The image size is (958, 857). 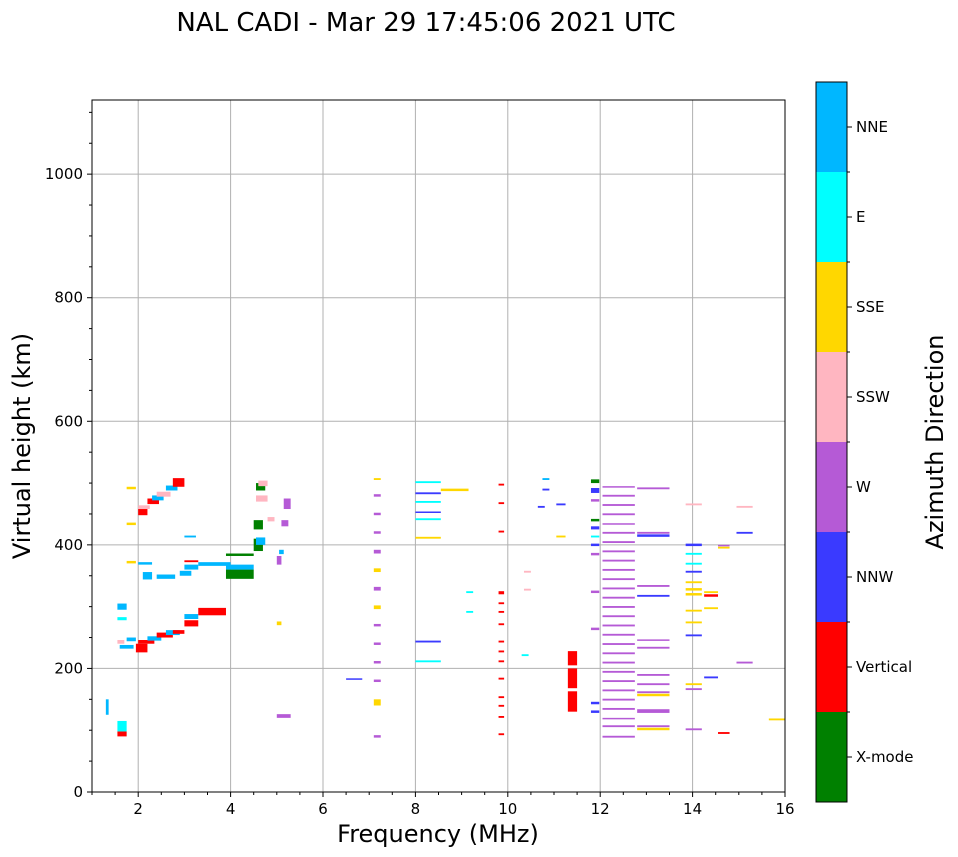 I want to click on y-tick-label: 600, so click(x=68, y=421).